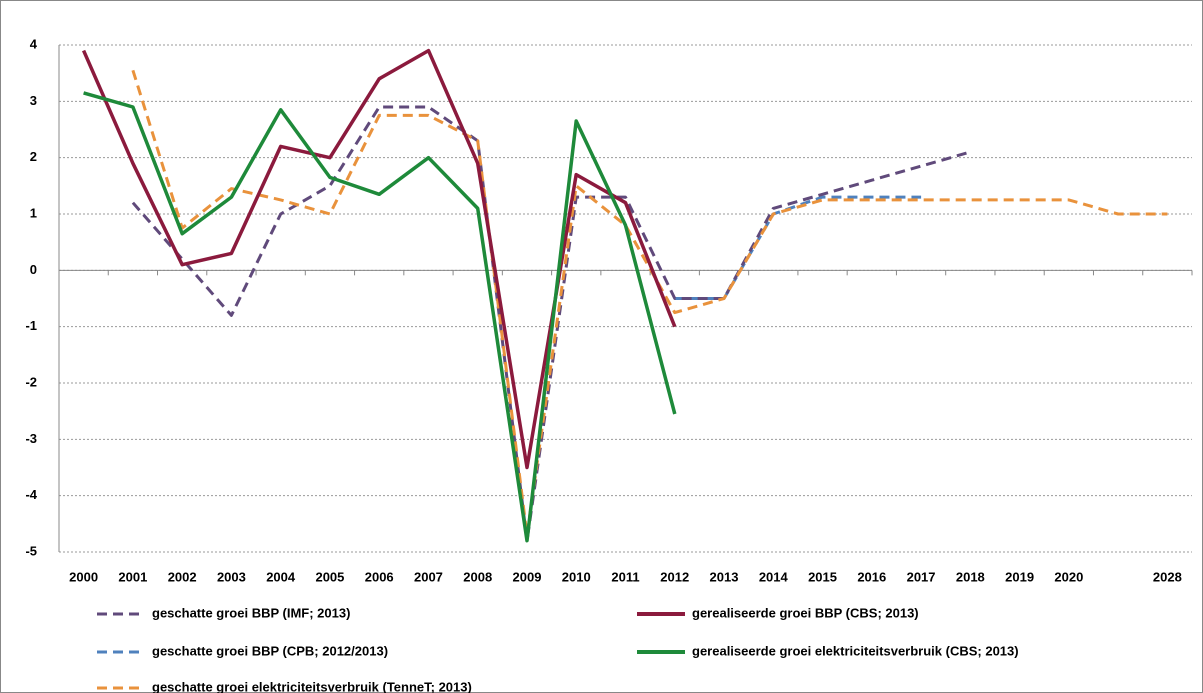  I want to click on x-tick-label: 2013, so click(724, 576).